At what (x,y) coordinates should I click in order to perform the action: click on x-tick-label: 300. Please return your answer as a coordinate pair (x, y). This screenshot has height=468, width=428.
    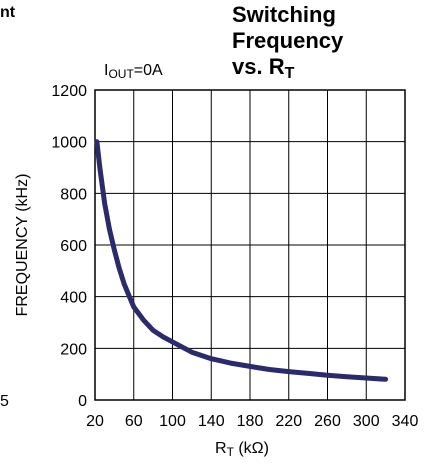
    Looking at the image, I should click on (366, 421).